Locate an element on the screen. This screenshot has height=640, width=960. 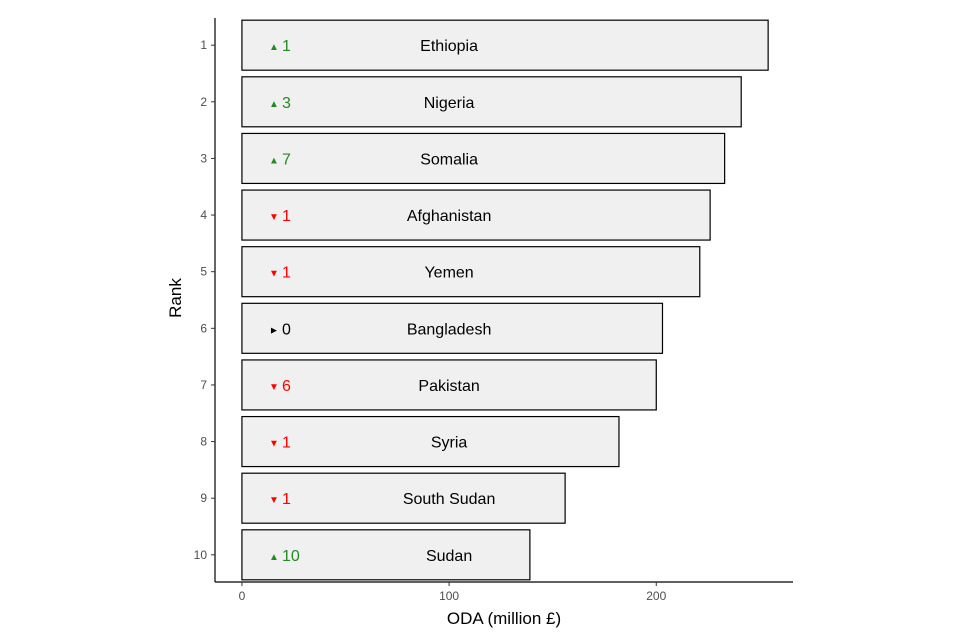
bar-afghanistan is located at coordinates (476, 215).